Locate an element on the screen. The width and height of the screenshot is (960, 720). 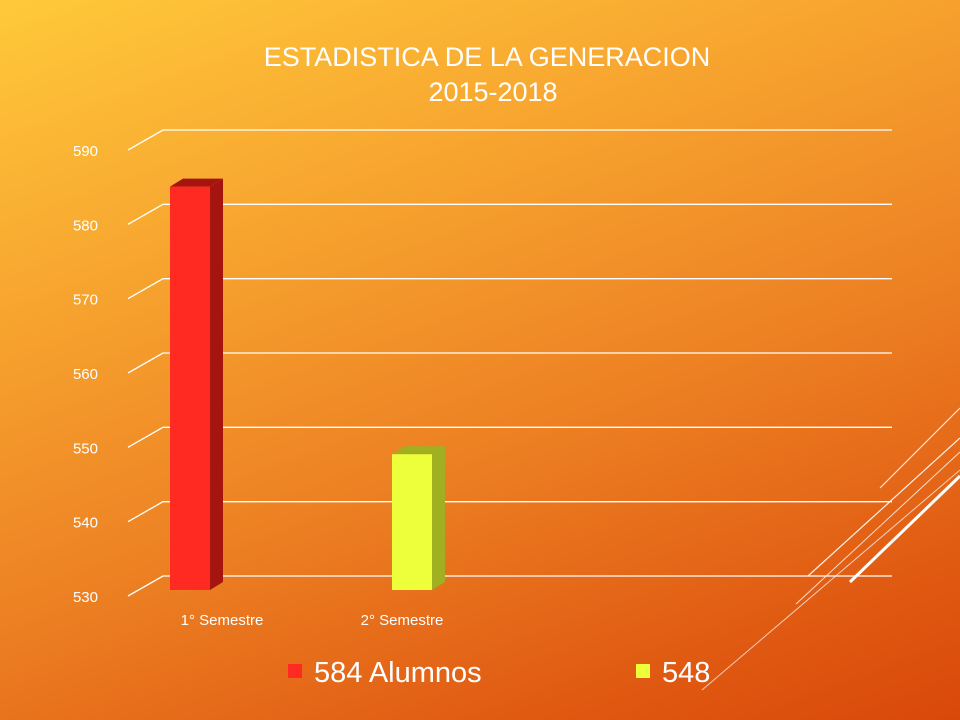
decorative-lines is located at coordinates (830, 549).